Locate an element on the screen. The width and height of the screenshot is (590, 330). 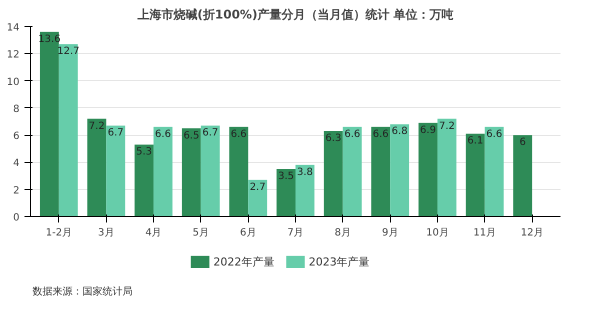
data-label: 6.1 is located at coordinates (475, 141).